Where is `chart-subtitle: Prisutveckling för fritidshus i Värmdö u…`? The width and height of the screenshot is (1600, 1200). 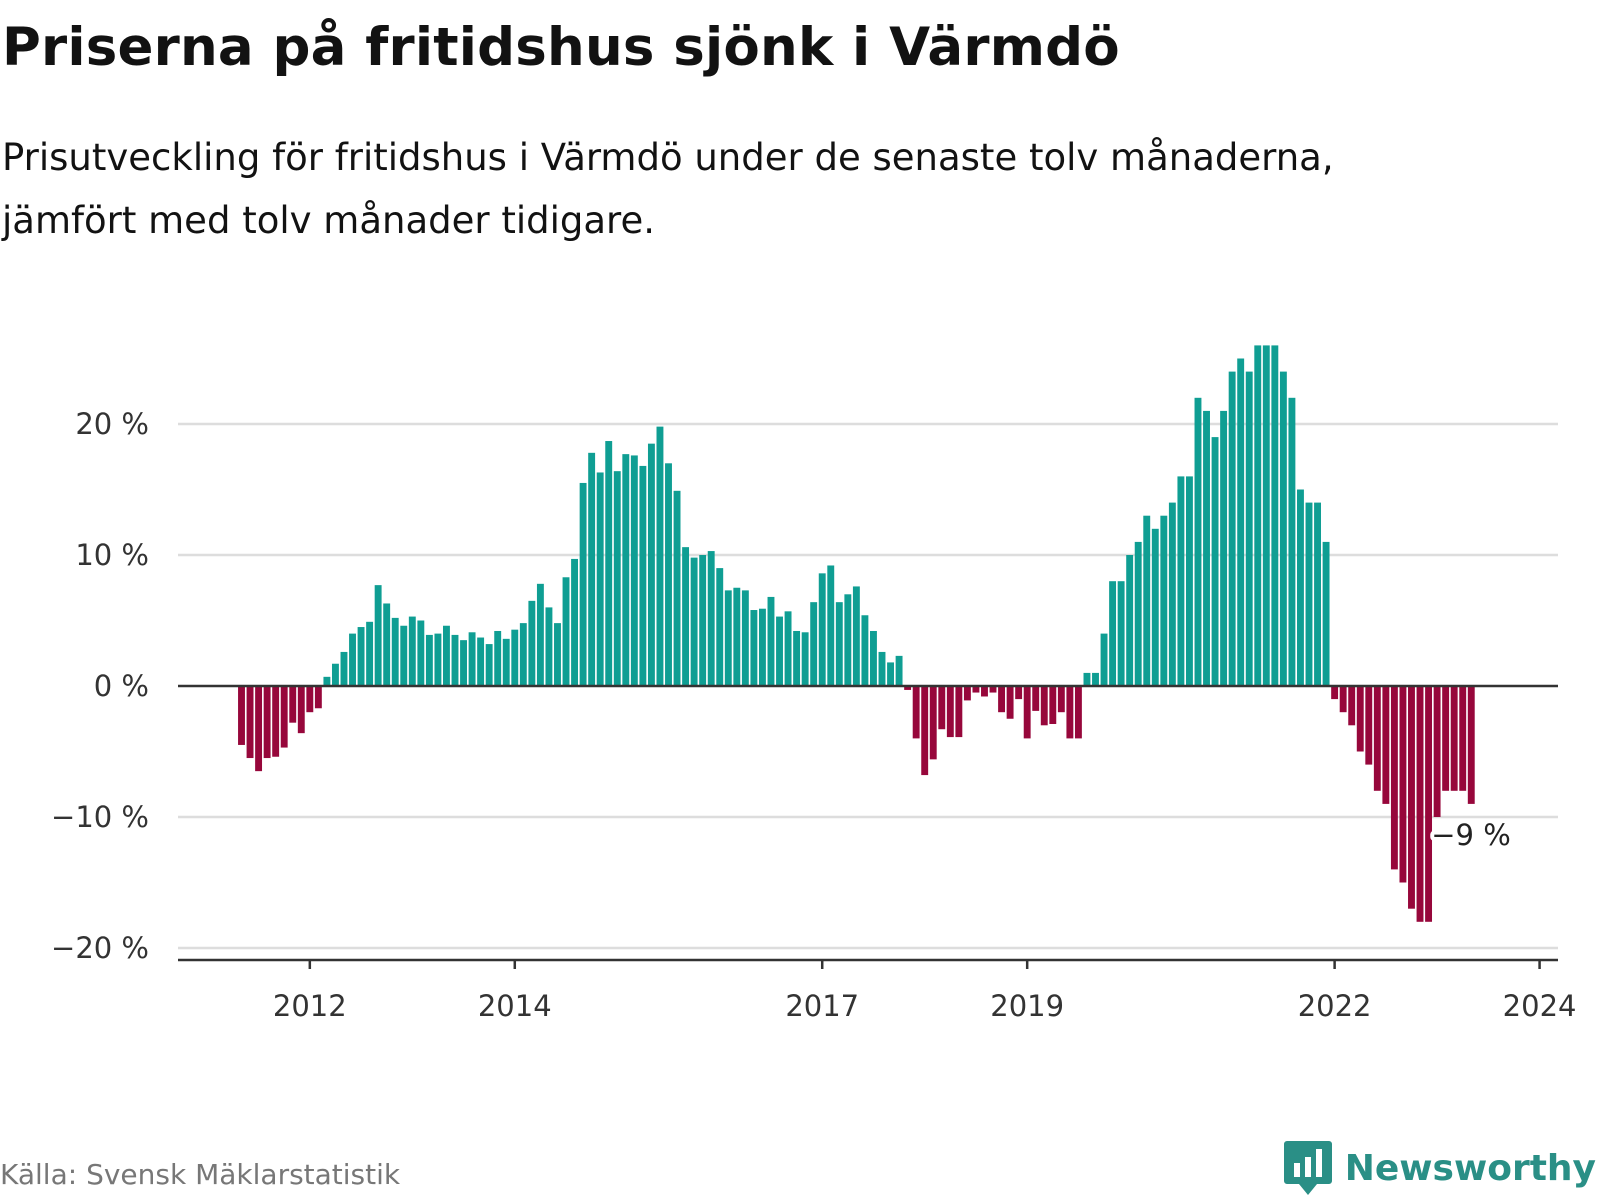 chart-subtitle: Prisutveckling för fritidshus i Värmdö u… is located at coordinates (782, 189).